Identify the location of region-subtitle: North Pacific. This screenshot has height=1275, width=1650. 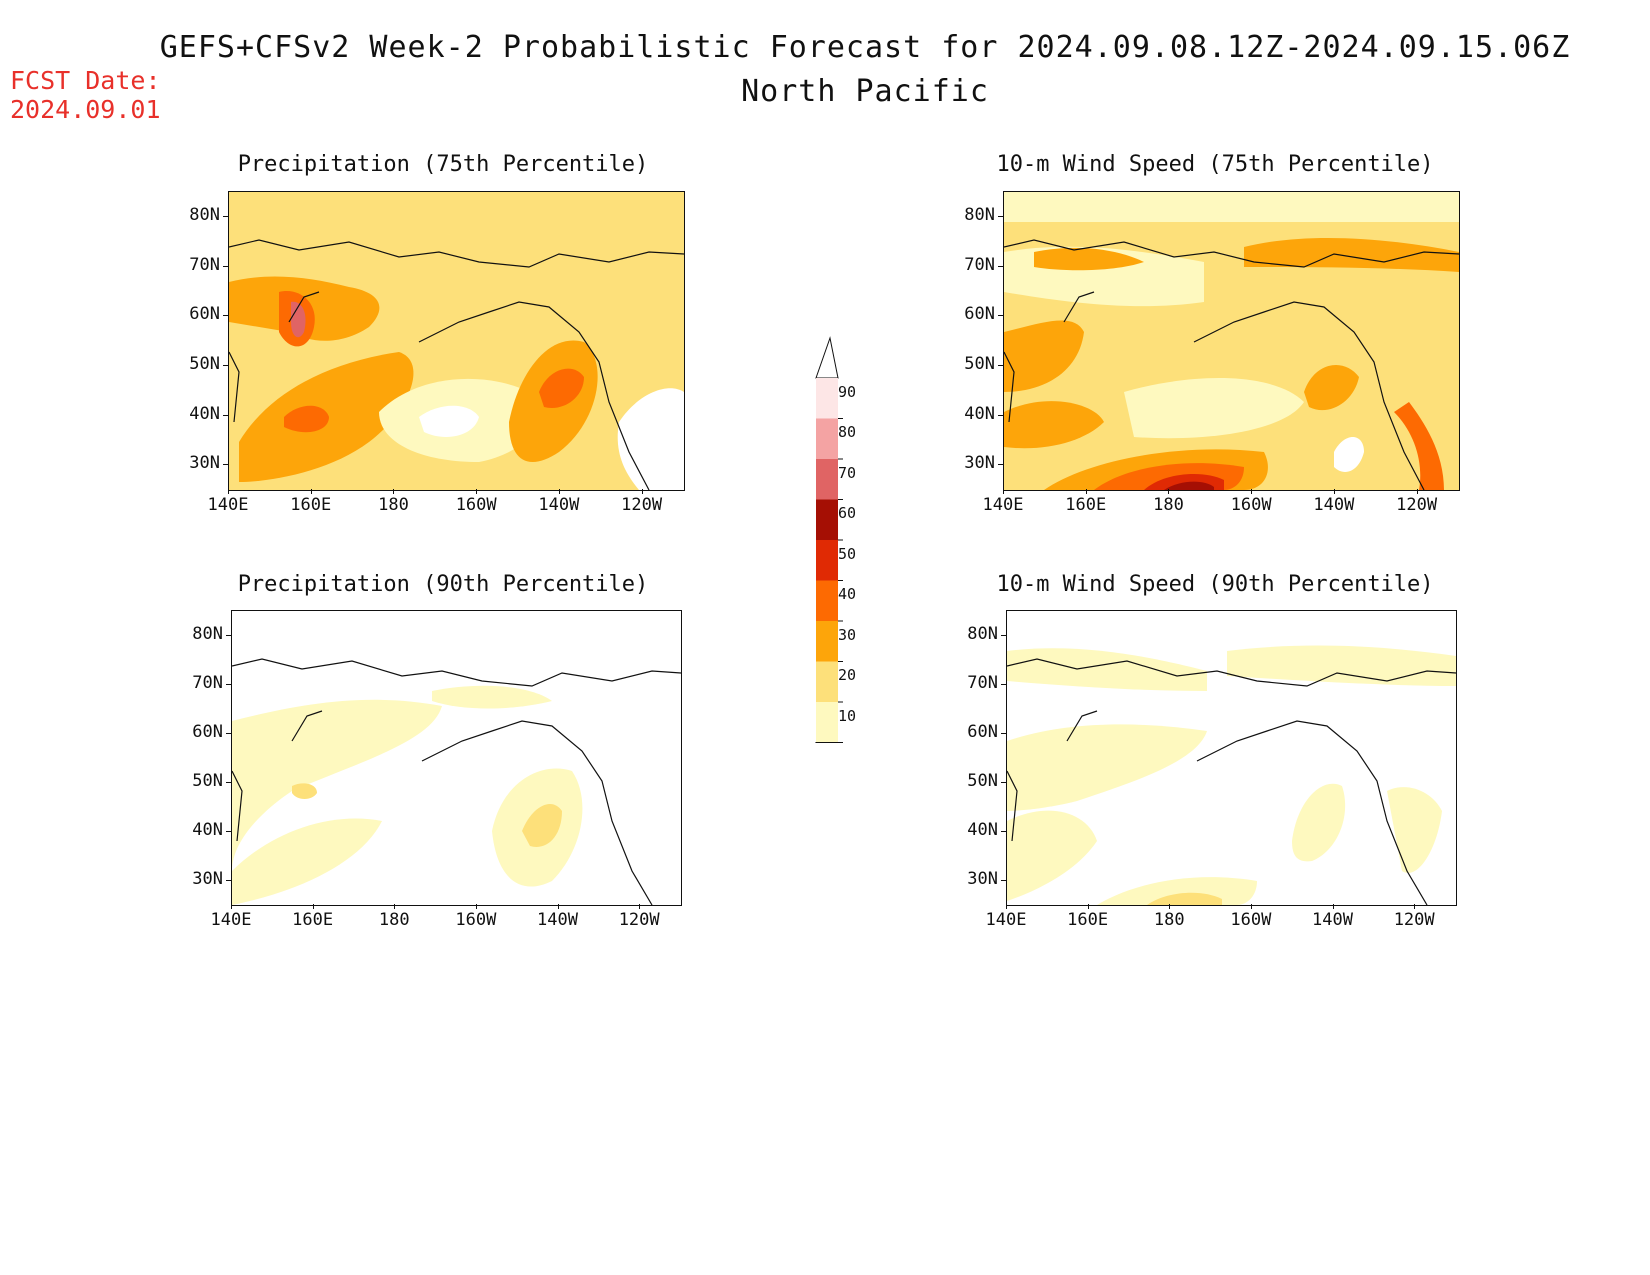
(865, 91).